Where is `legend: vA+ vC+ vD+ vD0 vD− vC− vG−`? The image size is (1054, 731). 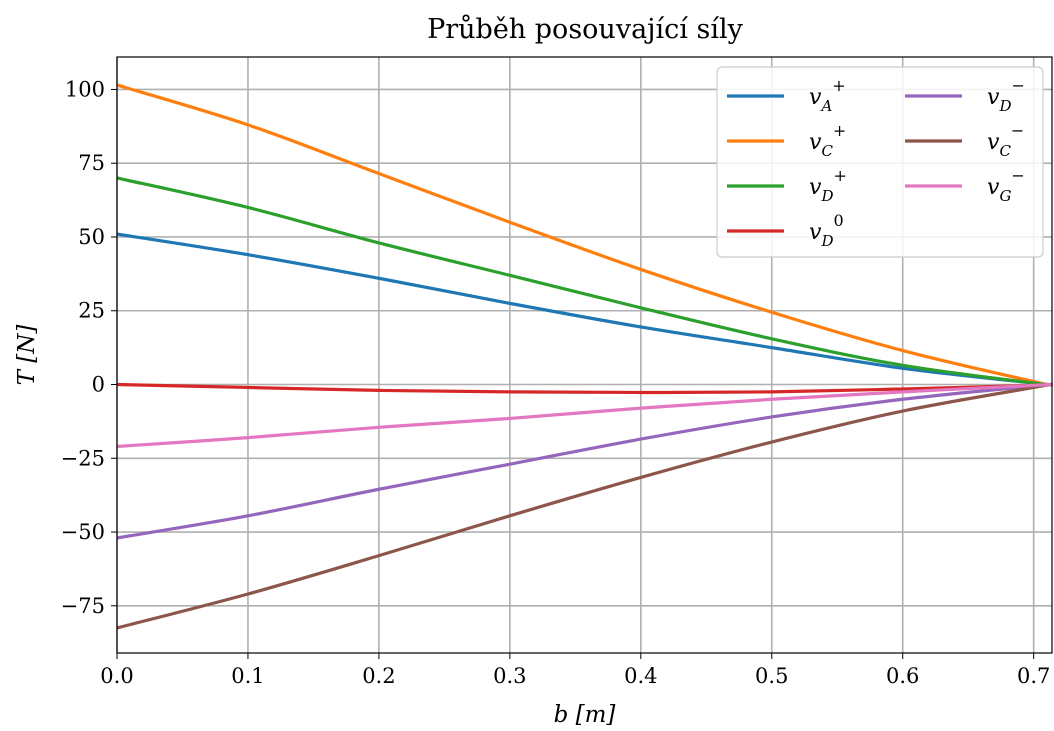 legend: vA+ vC+ vD+ vD0 vD− vC− vG− is located at coordinates (880, 162).